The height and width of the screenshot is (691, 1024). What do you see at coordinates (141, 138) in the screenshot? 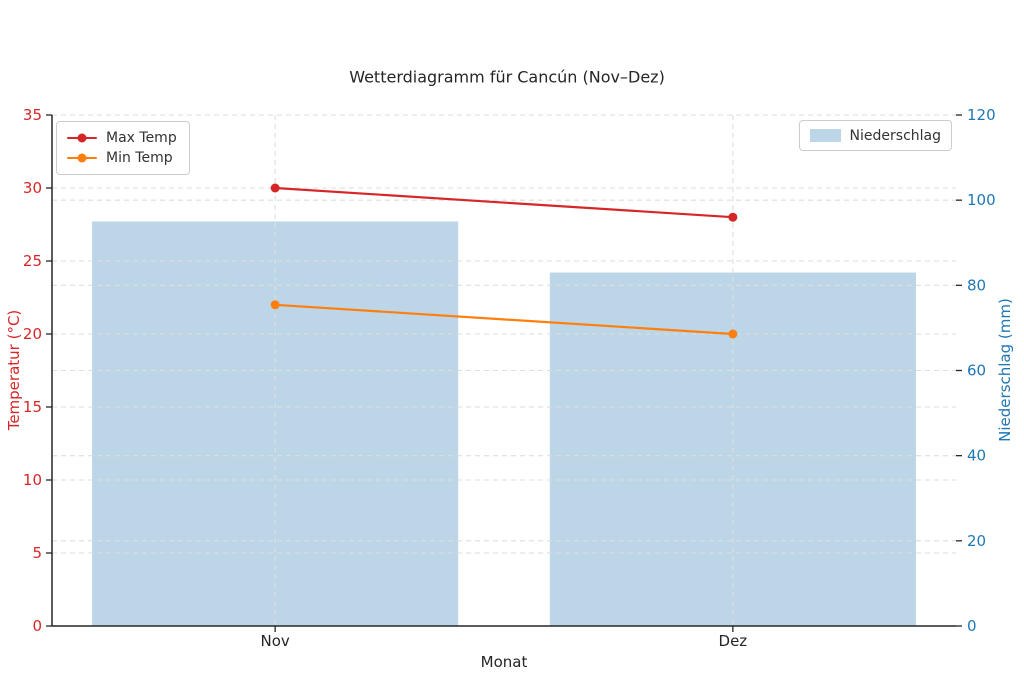
I see `legend-label-max-temp: Max Temp` at bounding box center [141, 138].